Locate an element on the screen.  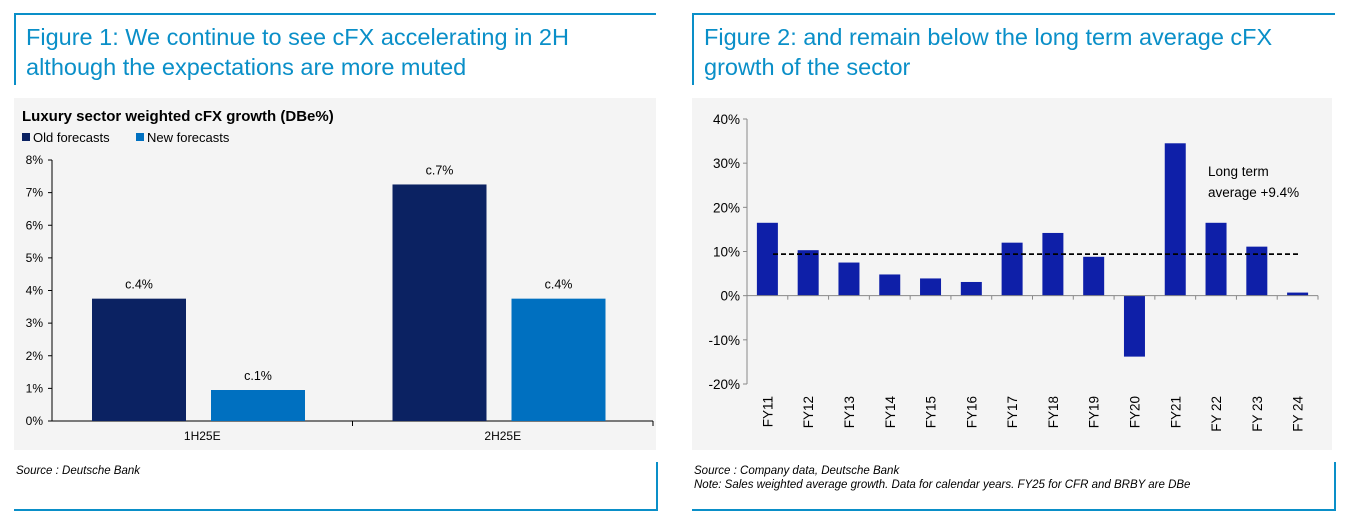
chart-1-title: Luxury sector weighted cFX growth (DBe%) is located at coordinates (178, 116).